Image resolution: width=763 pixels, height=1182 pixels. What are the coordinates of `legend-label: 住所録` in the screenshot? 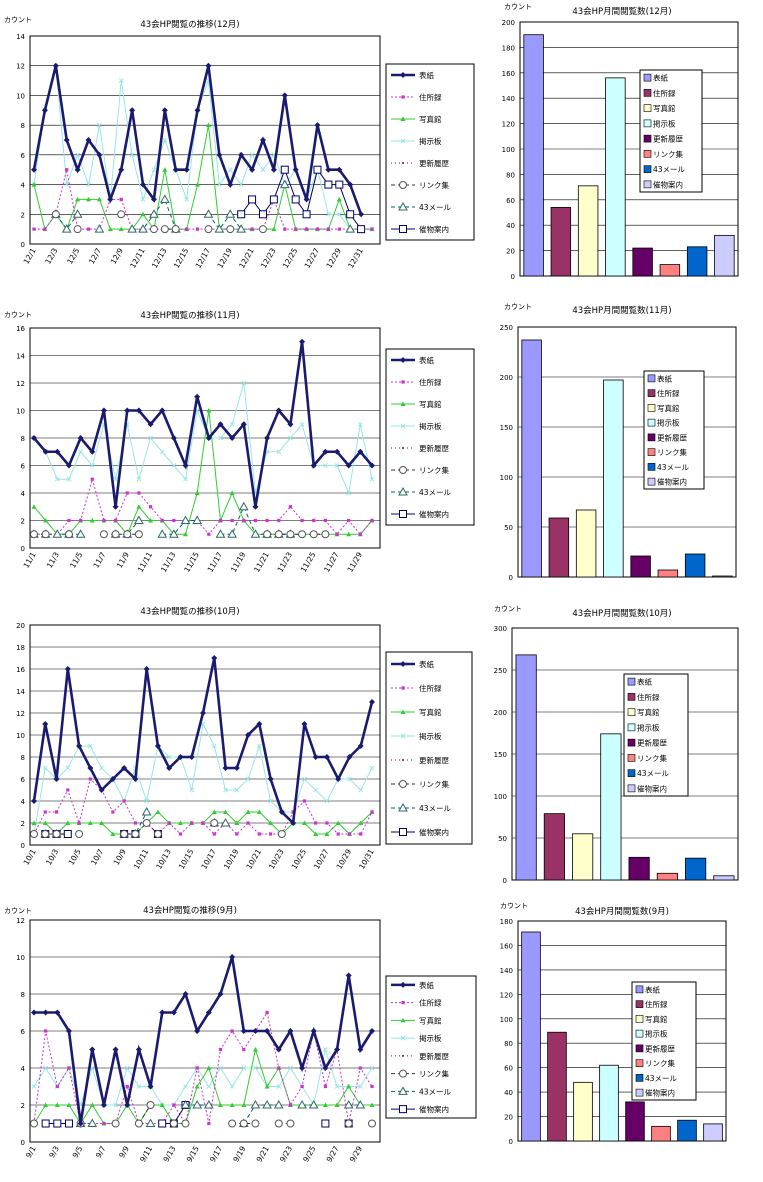 It's located at (648, 697).